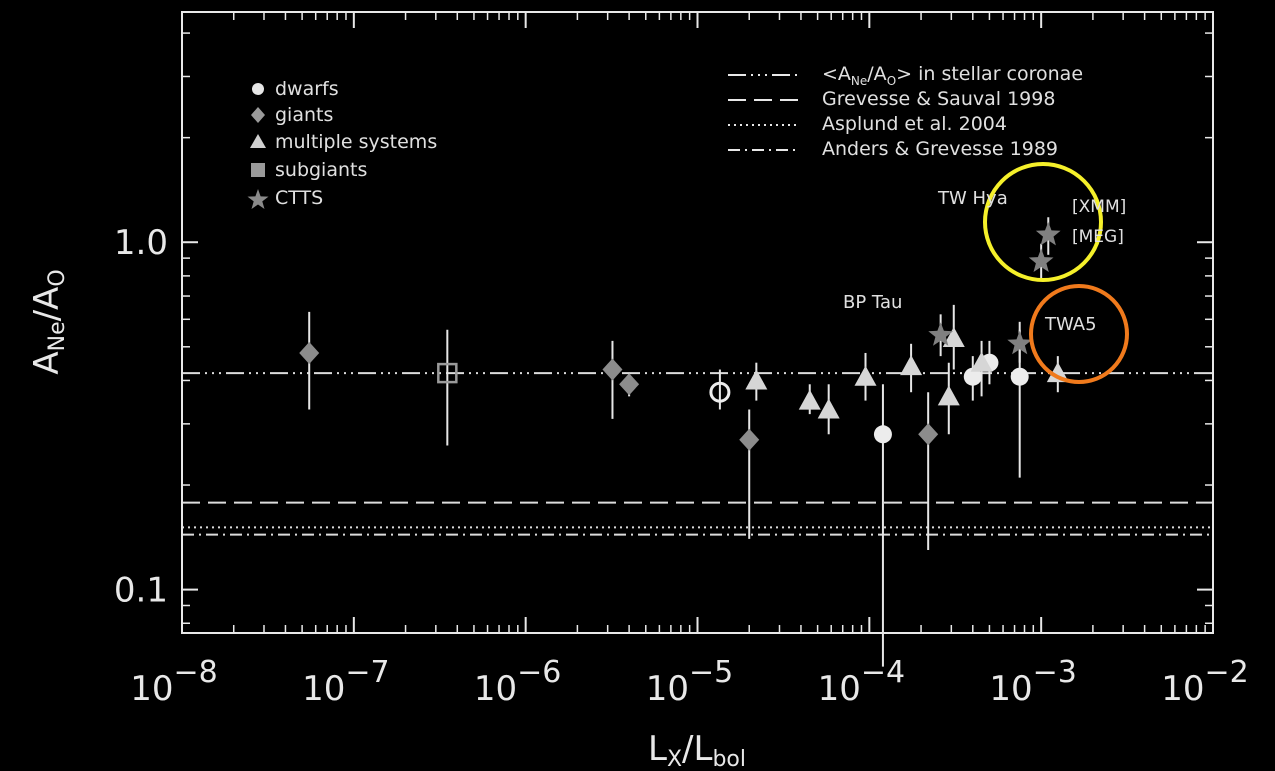 The width and height of the screenshot is (1275, 771). Describe the element at coordinates (1070, 324) in the screenshot. I see `twa5-annotation: TWA5` at that location.